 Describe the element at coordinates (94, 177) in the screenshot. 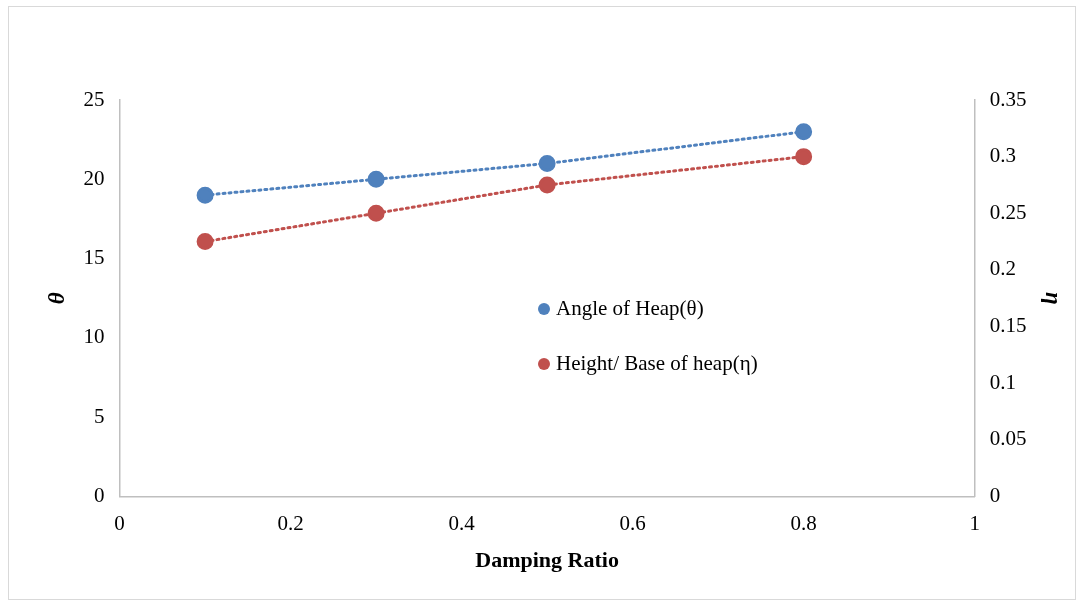

I see `y-tick-label: 20` at that location.